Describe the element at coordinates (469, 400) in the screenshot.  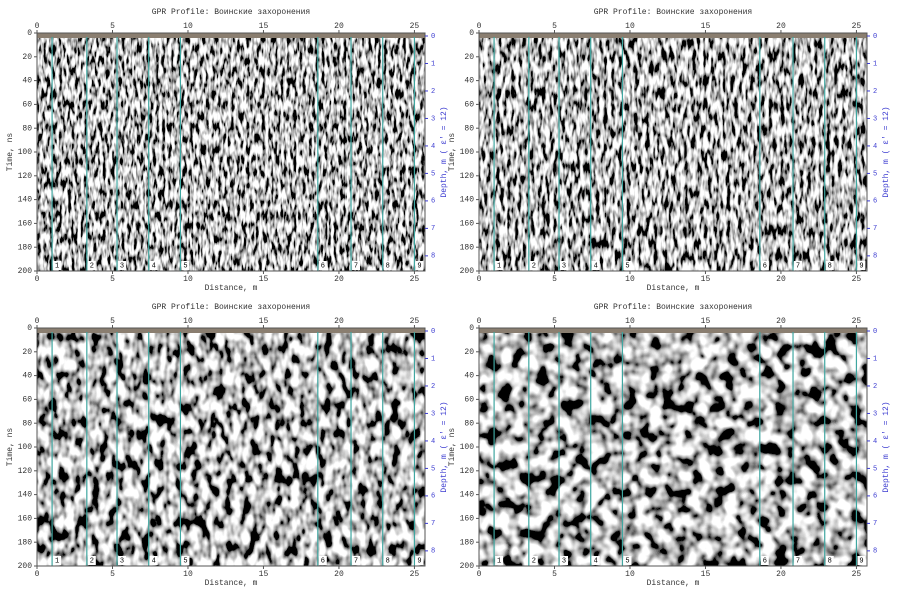
I see `y-tick-label: 60` at that location.